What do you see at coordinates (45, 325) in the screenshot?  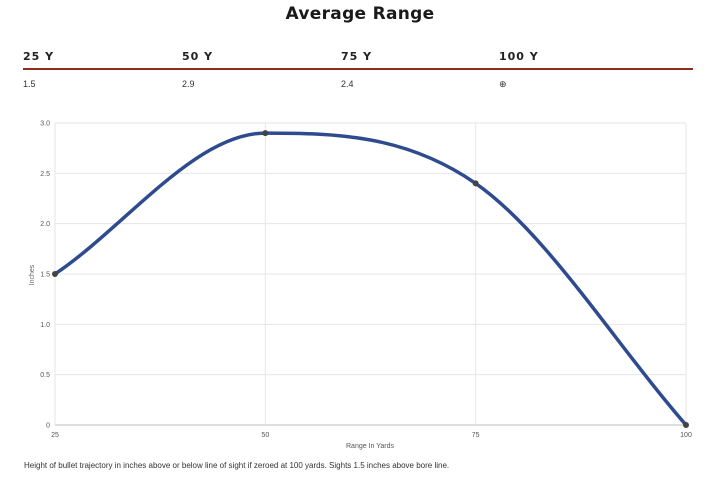 I see `y-tick-label: 1.0` at bounding box center [45, 325].